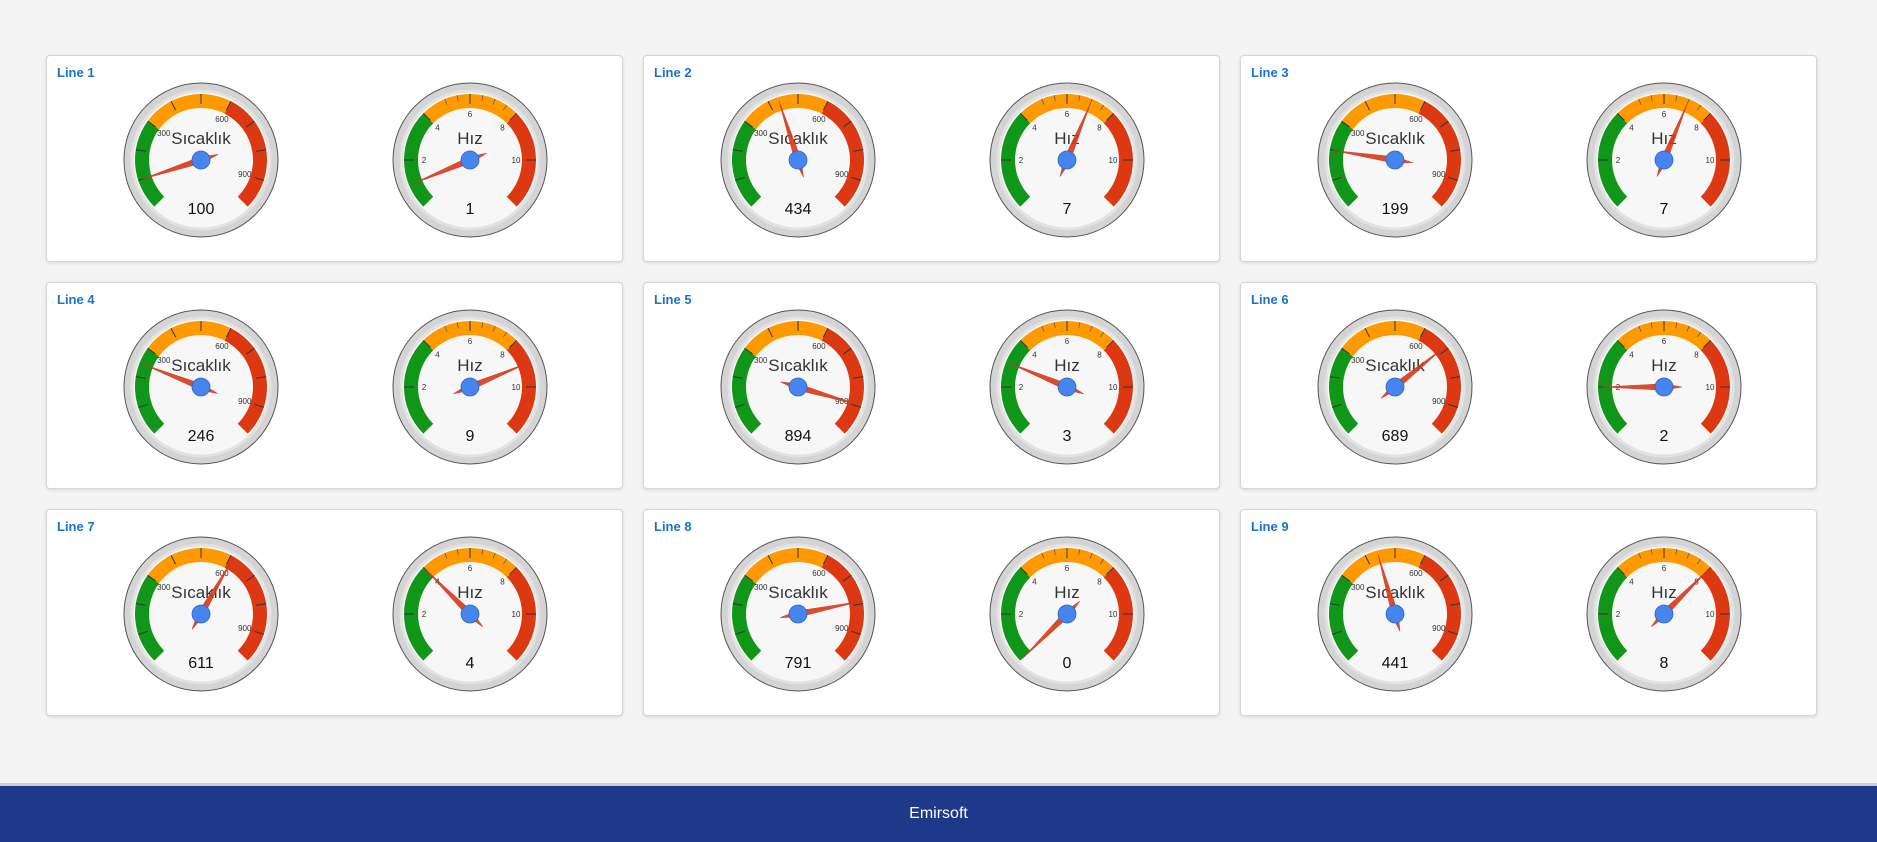 The image size is (1877, 842). I want to click on temperature-gauge: 300 600 900 Sıcaklık 246, so click(201, 387).